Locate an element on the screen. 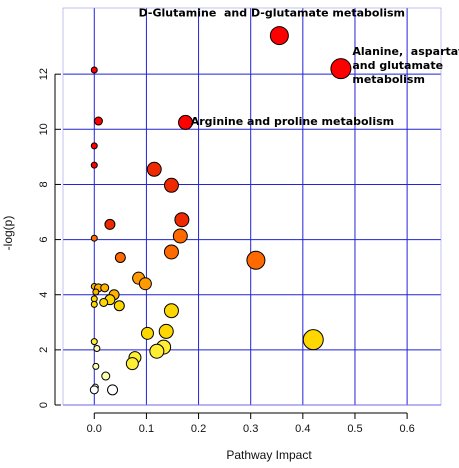 The width and height of the screenshot is (459, 468). x-tick-label: 0.2 is located at coordinates (198, 429).